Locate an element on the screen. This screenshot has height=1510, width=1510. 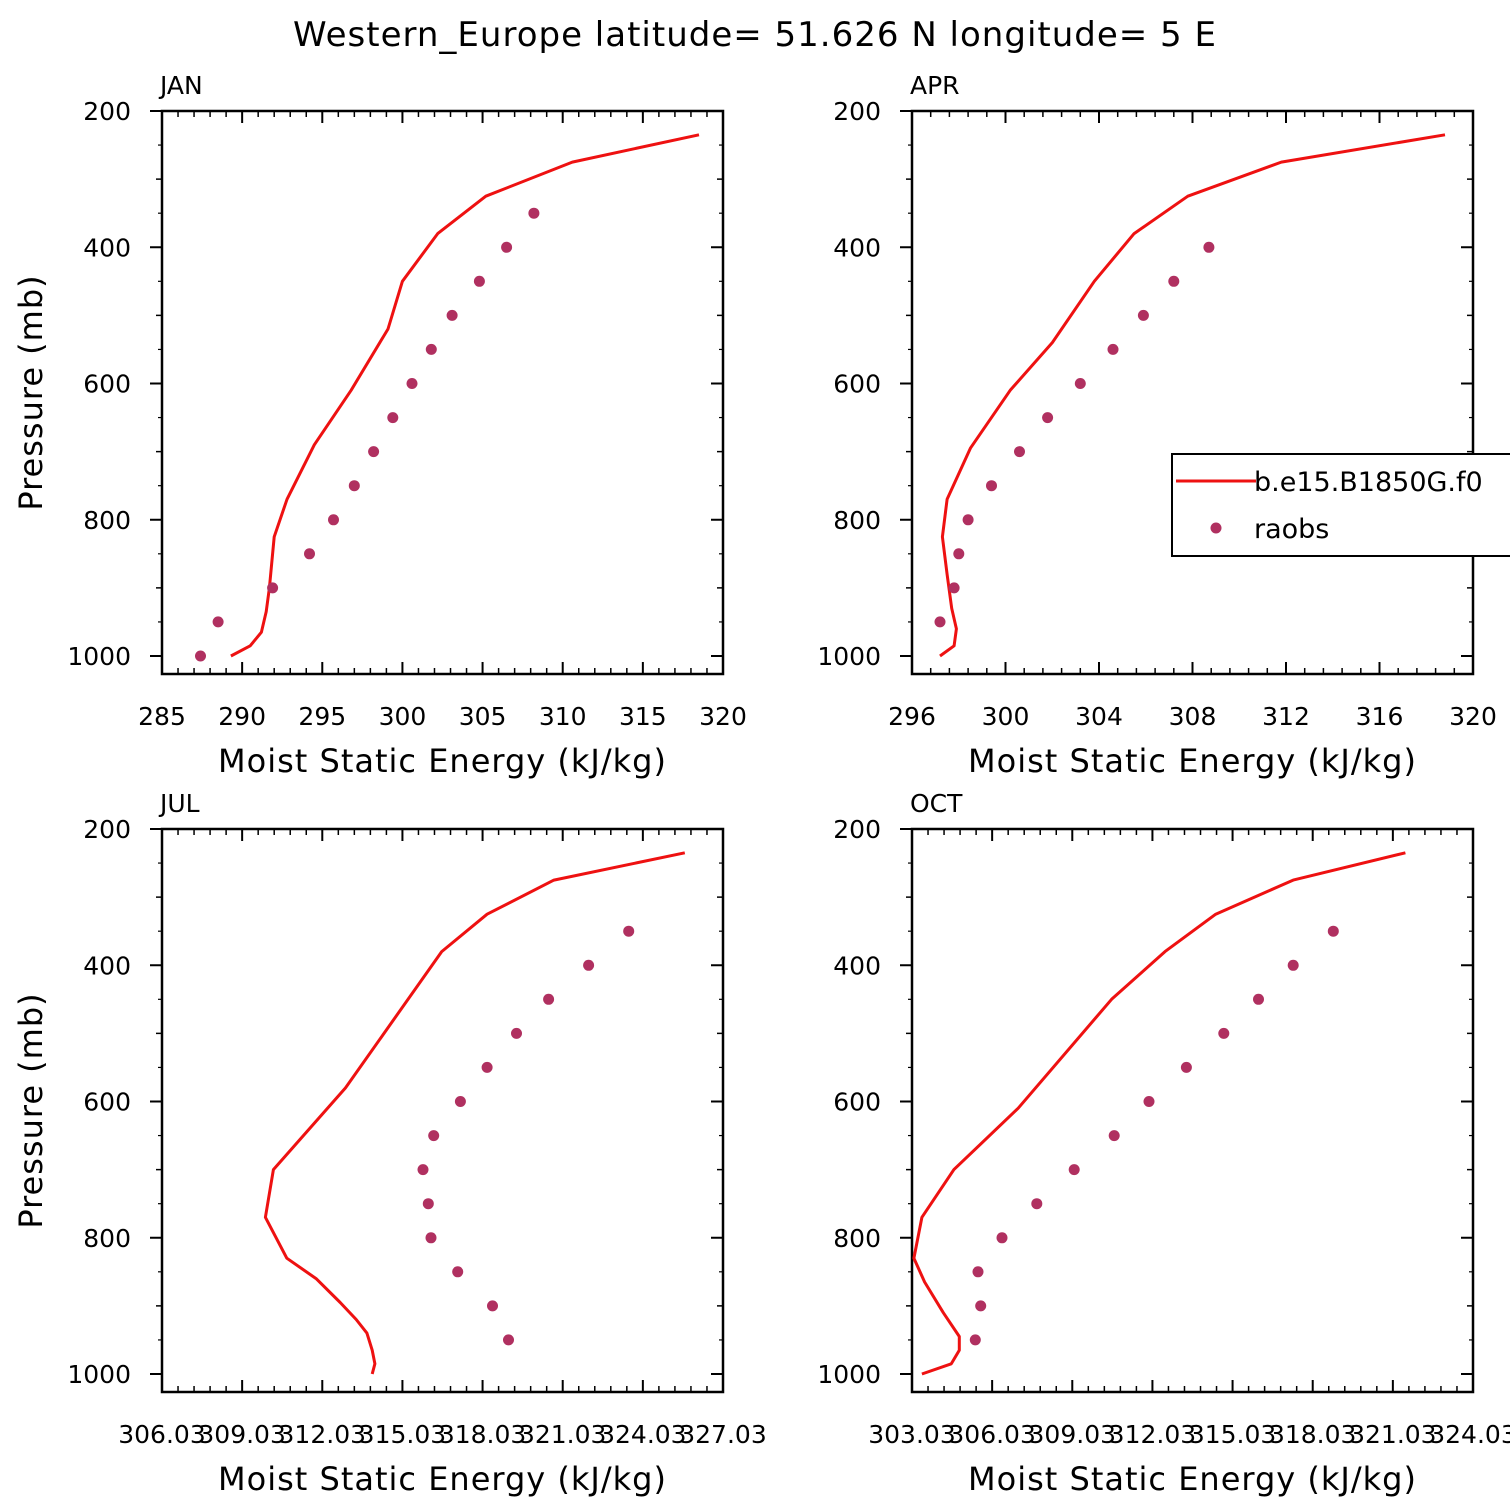
x-tick-label: 290 is located at coordinates (242, 716).